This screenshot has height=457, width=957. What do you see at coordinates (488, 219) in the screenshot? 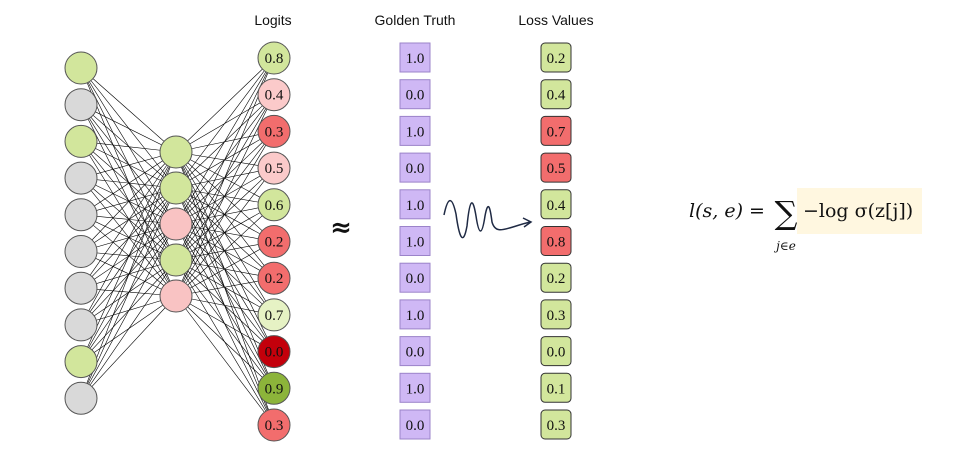
I see `transform-arrow` at bounding box center [488, 219].